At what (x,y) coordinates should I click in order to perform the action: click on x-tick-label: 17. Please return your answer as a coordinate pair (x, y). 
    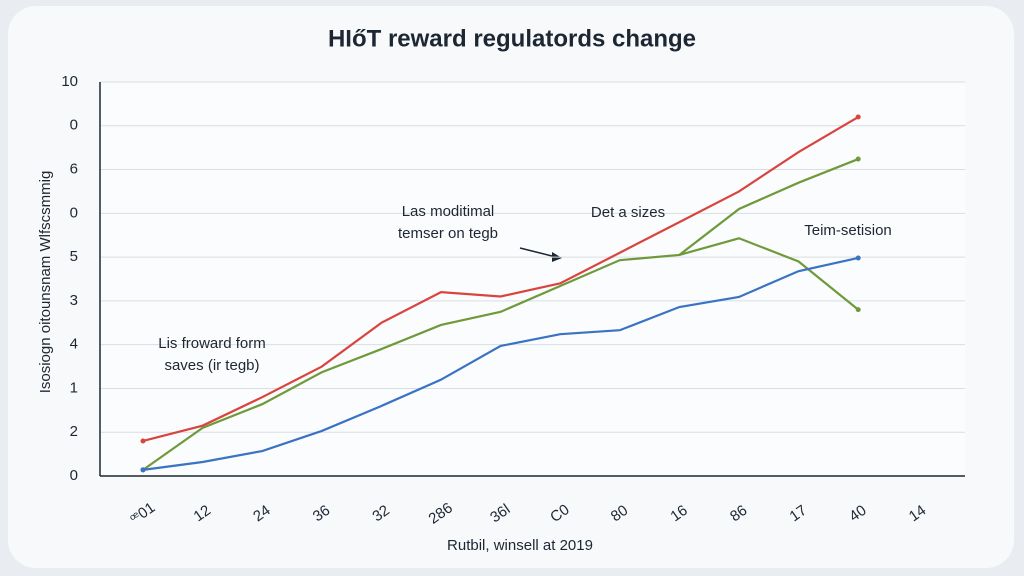
    Looking at the image, I should click on (798, 513).